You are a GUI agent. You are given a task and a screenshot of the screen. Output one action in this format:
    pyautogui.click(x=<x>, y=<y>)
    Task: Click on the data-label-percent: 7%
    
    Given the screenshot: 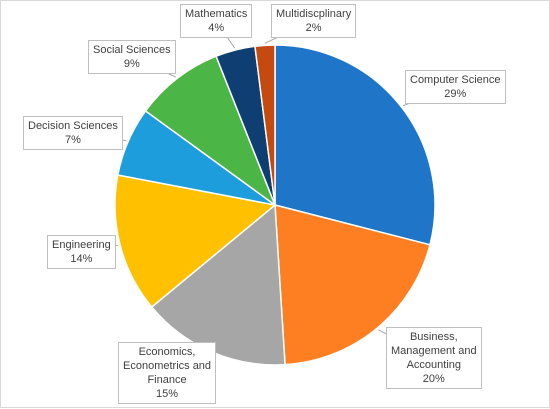 What is the action you would take?
    pyautogui.click(x=72, y=140)
    